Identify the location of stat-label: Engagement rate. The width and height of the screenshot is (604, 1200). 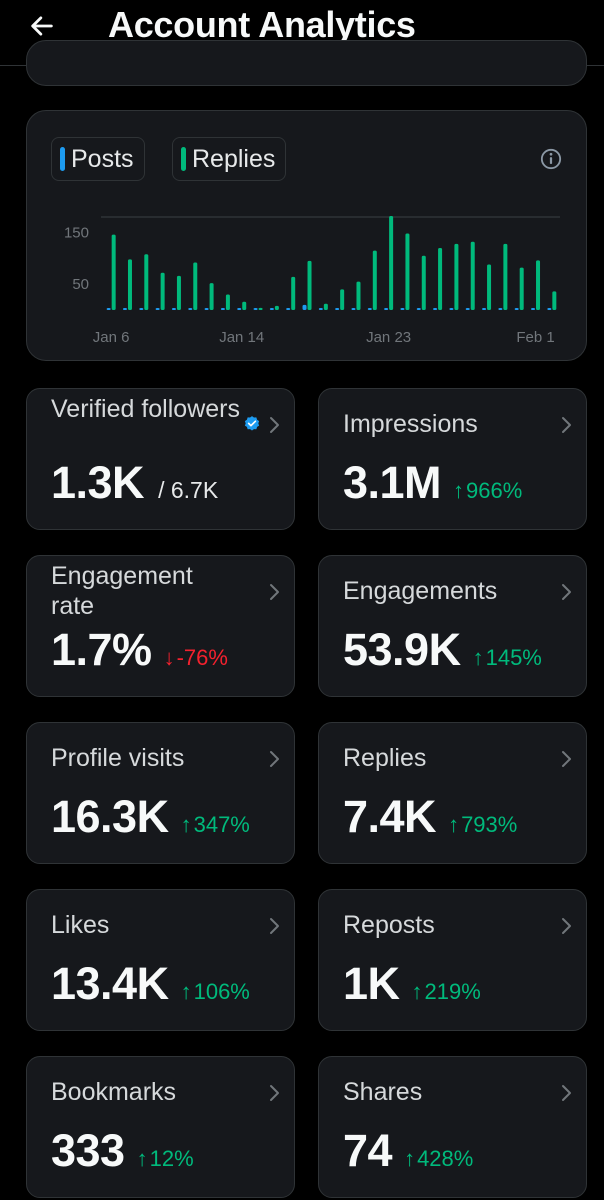
(122, 591).